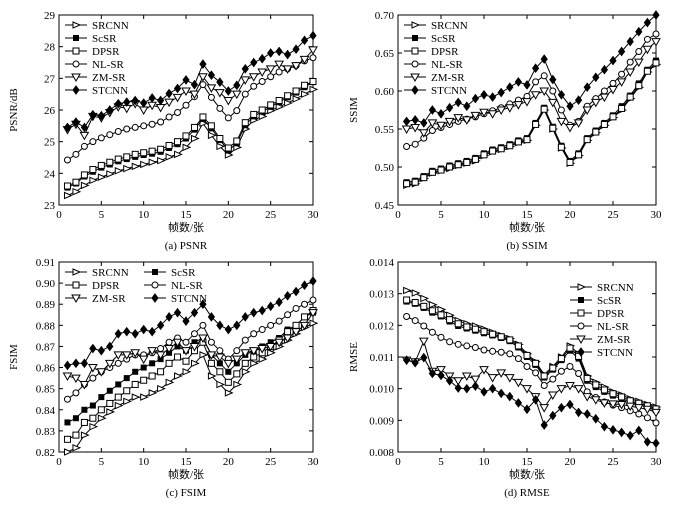 The width and height of the screenshot is (673, 506). Describe the element at coordinates (50, 143) in the screenshot. I see `psnr-ytick-label: 25` at that location.